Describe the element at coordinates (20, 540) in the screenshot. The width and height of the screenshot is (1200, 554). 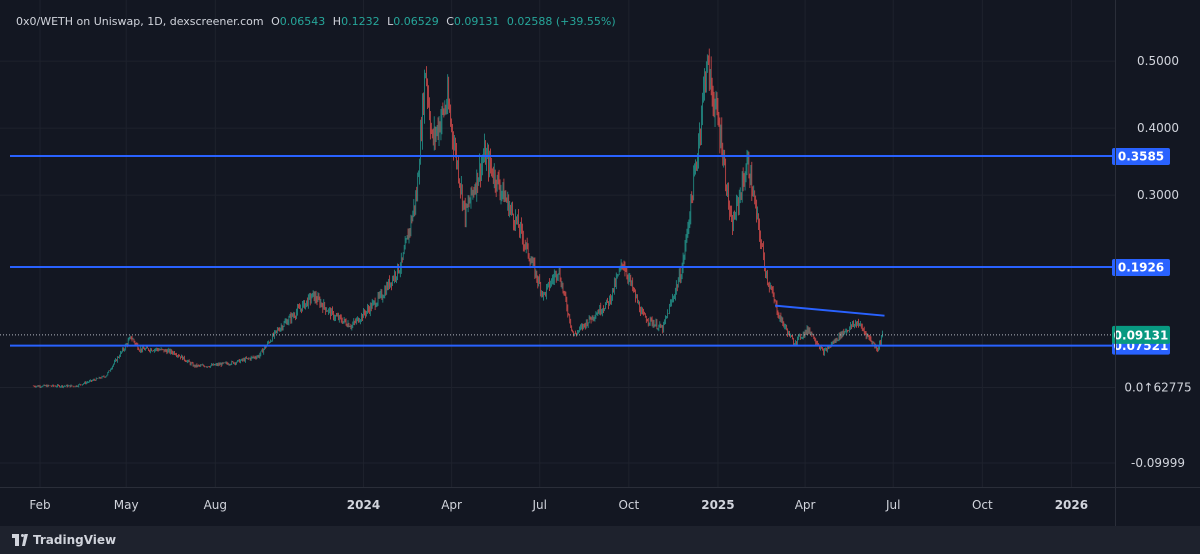
I see `tradingview-icon` at that location.